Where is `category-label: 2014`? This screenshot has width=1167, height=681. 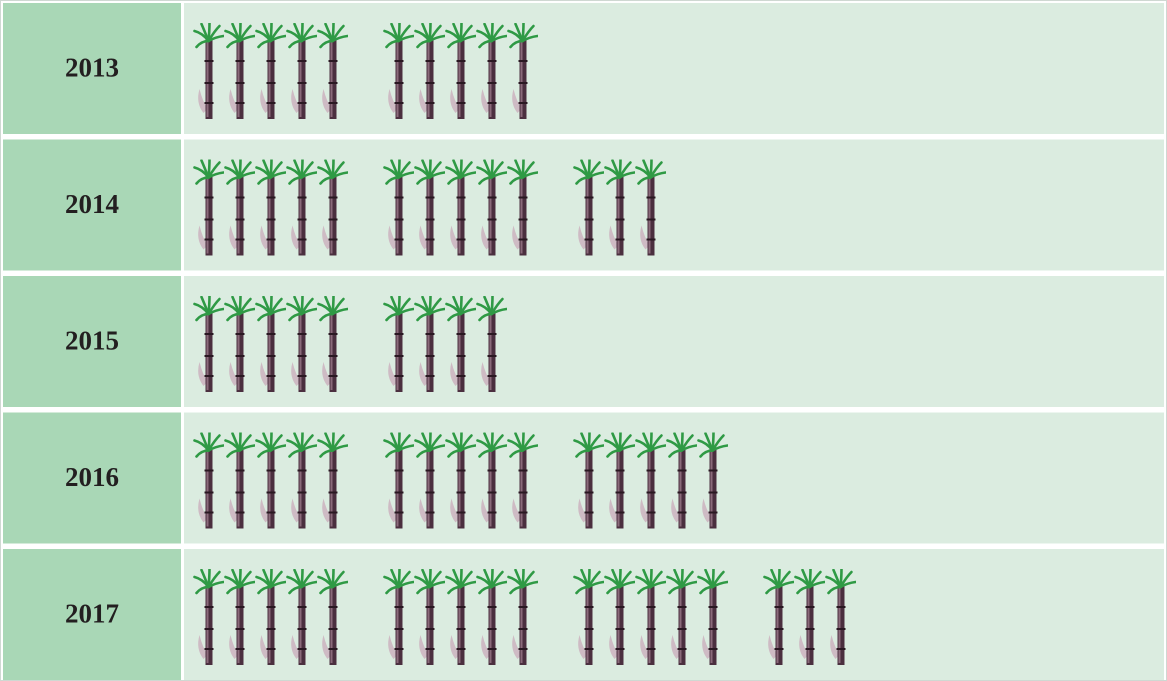
category-label: 2014 is located at coordinates (92, 204).